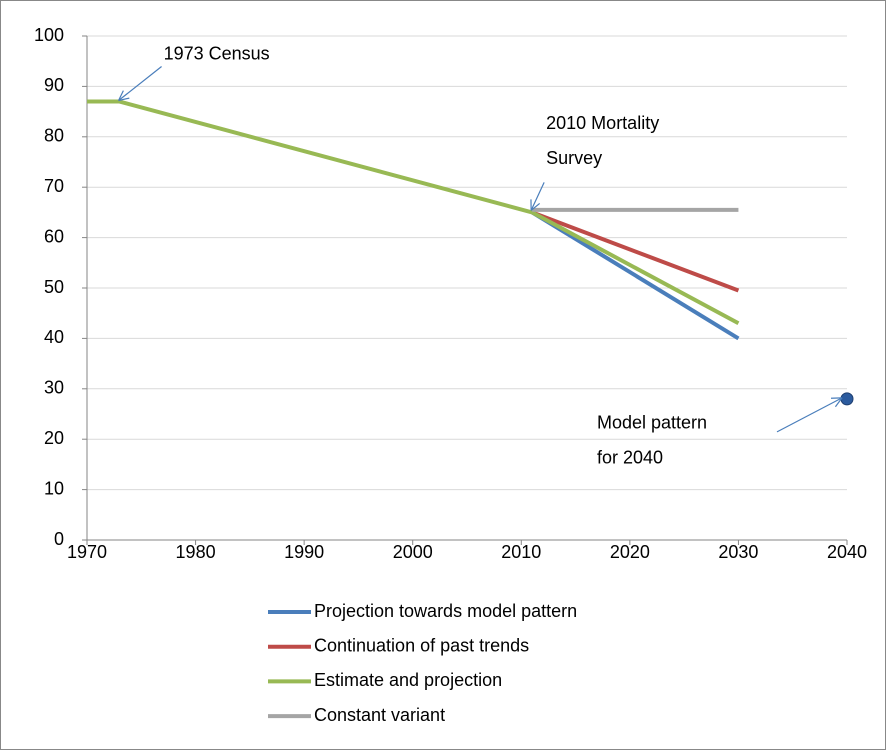  I want to click on model-point, so click(847, 399).